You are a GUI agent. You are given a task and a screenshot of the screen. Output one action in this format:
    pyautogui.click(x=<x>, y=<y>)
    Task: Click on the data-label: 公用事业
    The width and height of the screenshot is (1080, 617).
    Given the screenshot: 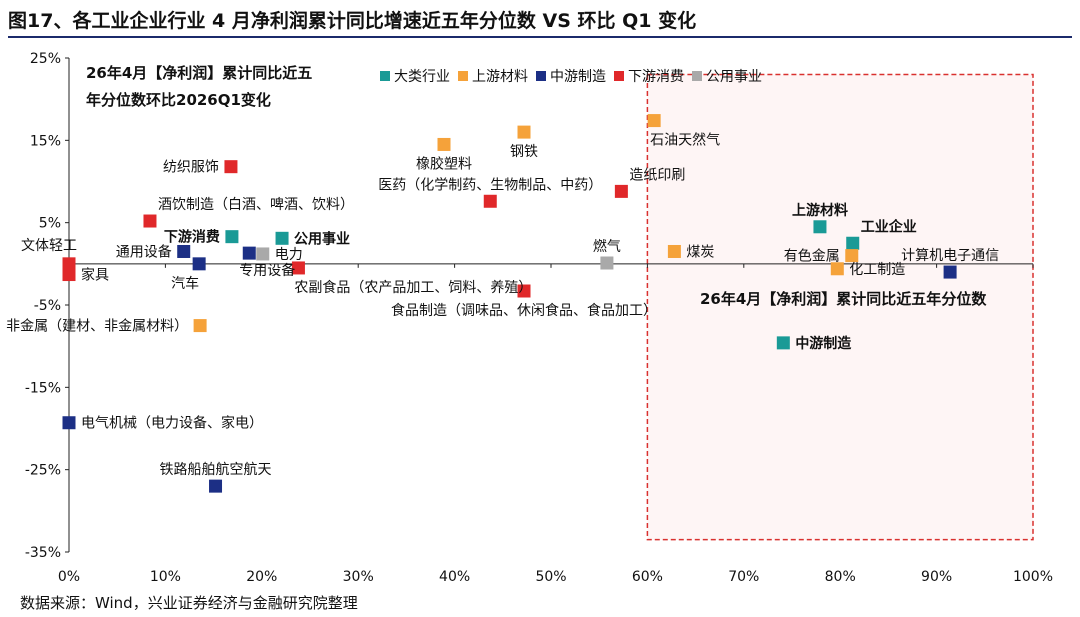 What is the action you would take?
    pyautogui.click(x=322, y=238)
    